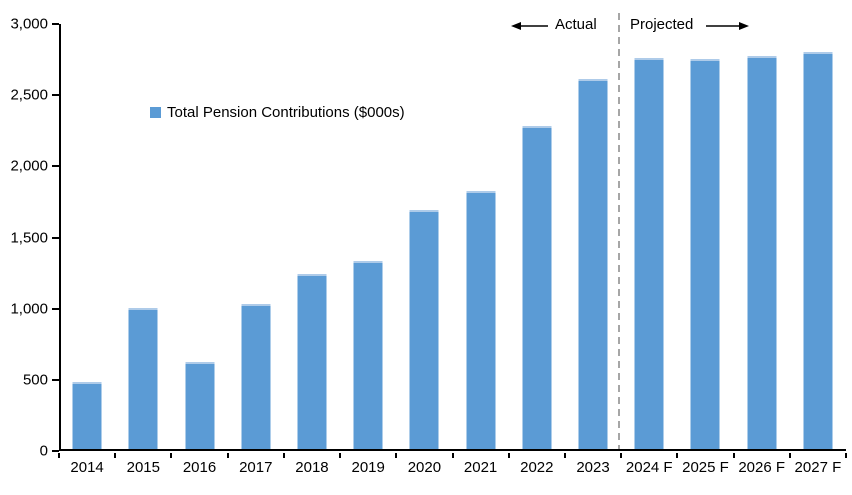 This screenshot has height=495, width=852. What do you see at coordinates (87, 467) in the screenshot?
I see `x-axis-label: 2014` at bounding box center [87, 467].